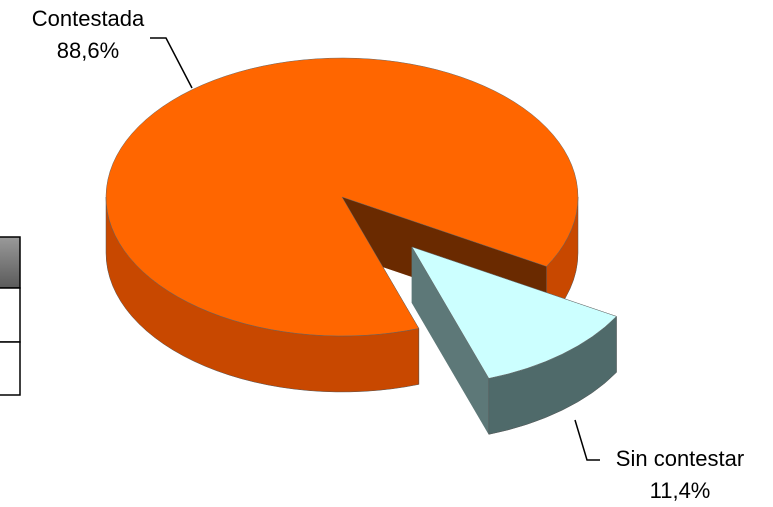 The width and height of the screenshot is (773, 507). What do you see at coordinates (680, 490) in the screenshot?
I see `slice-value-label: 11,4%` at bounding box center [680, 490].